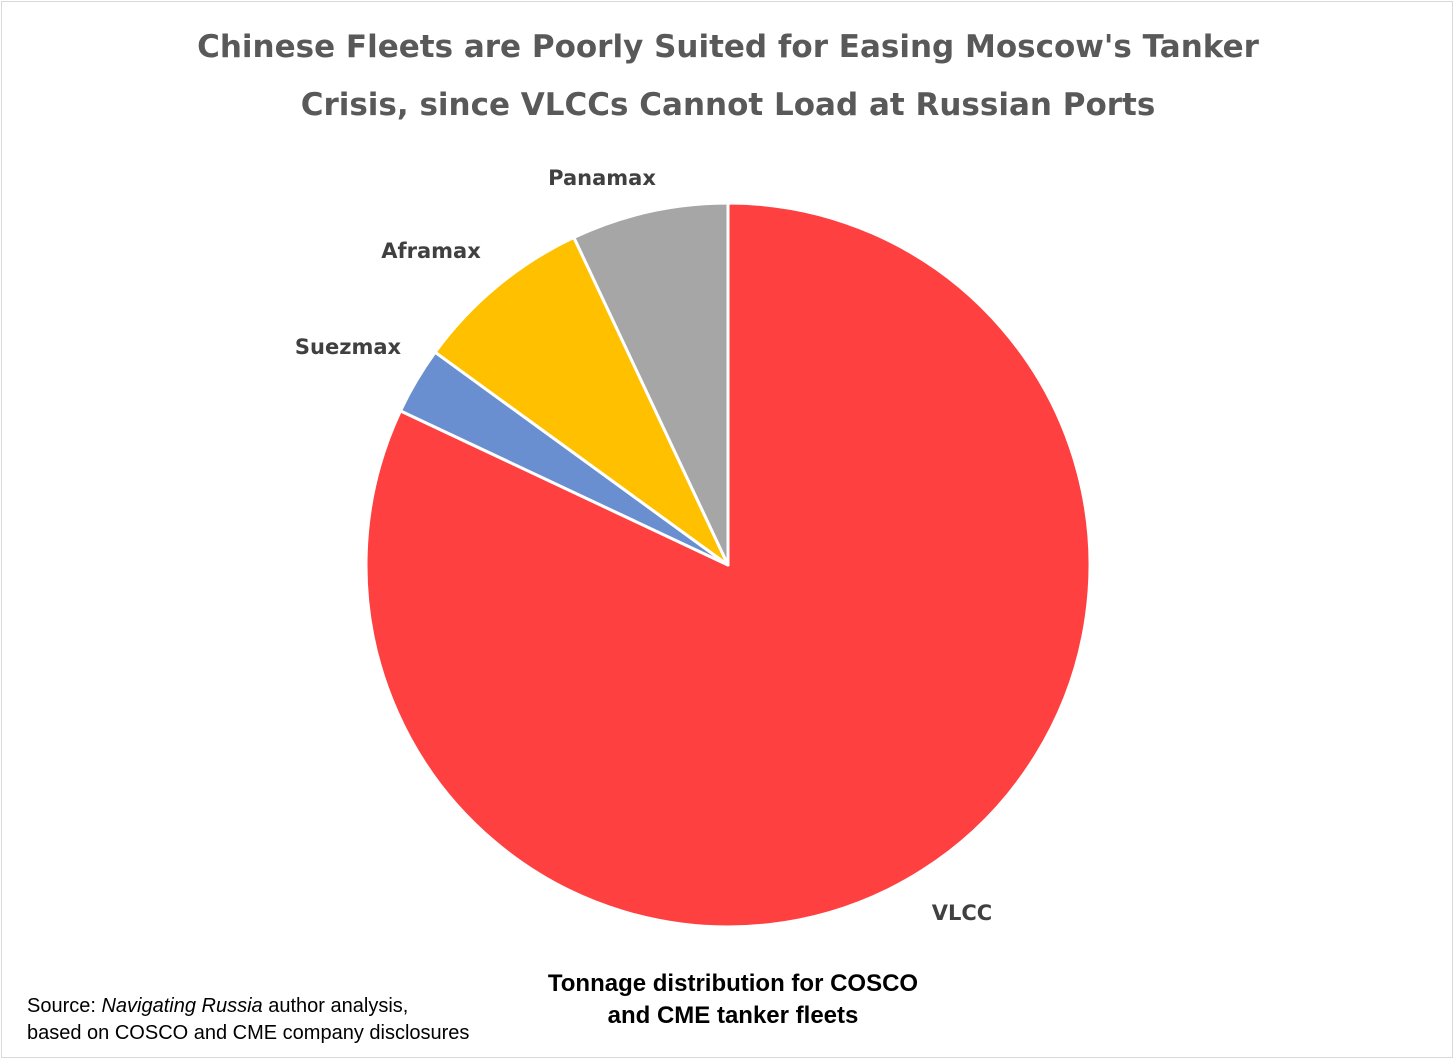 This screenshot has width=1456, height=1061. What do you see at coordinates (64, 1006) in the screenshot?
I see `source-prefix: Source:` at bounding box center [64, 1006].